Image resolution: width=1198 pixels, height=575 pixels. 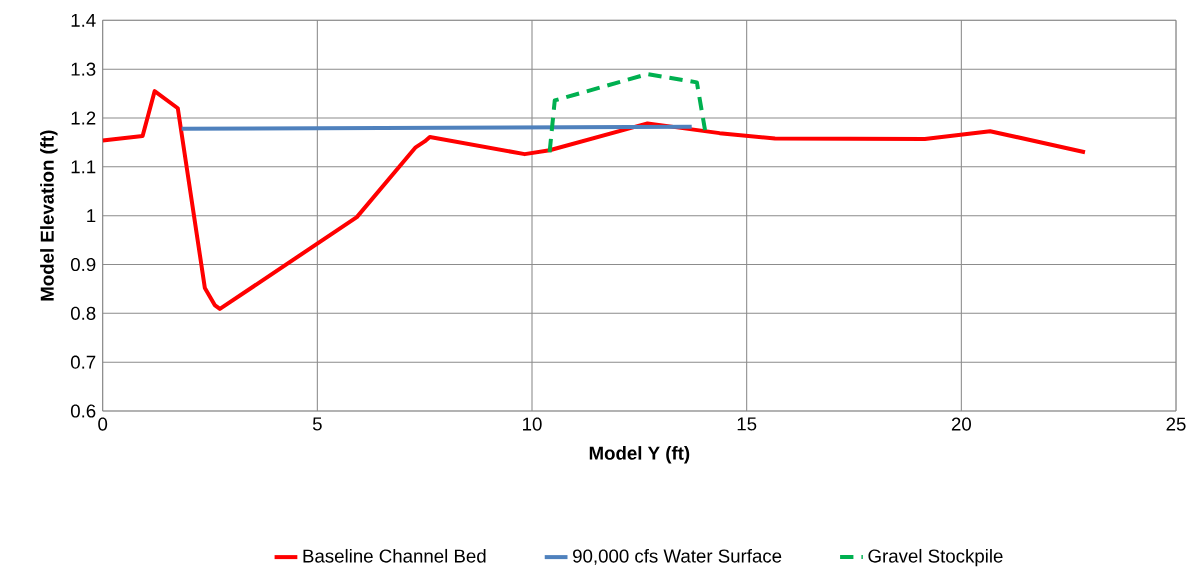 I want to click on x-tick-label: 15, so click(x=747, y=424).